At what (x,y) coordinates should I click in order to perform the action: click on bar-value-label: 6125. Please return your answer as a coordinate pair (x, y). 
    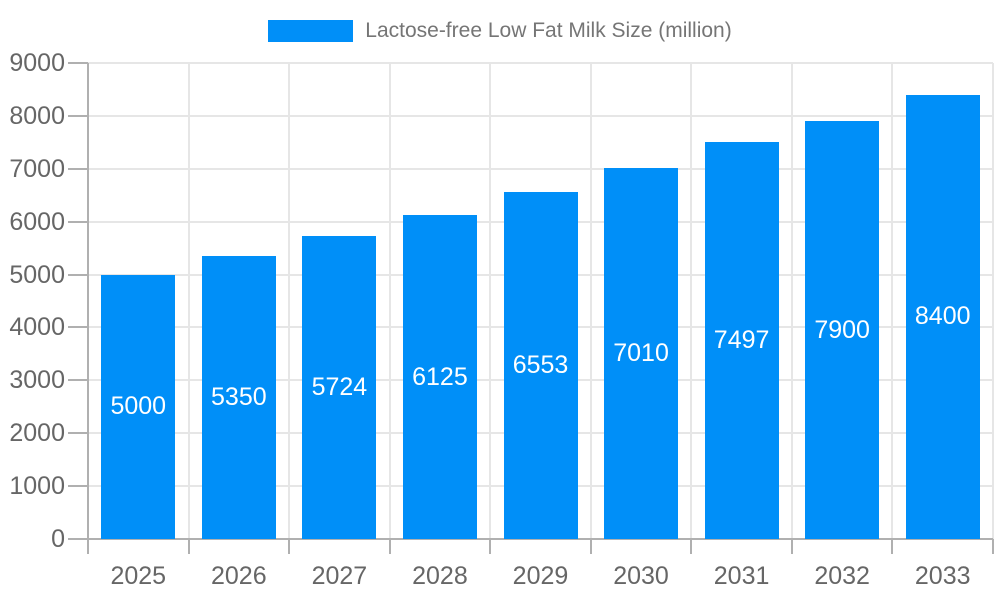
    Looking at the image, I should click on (440, 376).